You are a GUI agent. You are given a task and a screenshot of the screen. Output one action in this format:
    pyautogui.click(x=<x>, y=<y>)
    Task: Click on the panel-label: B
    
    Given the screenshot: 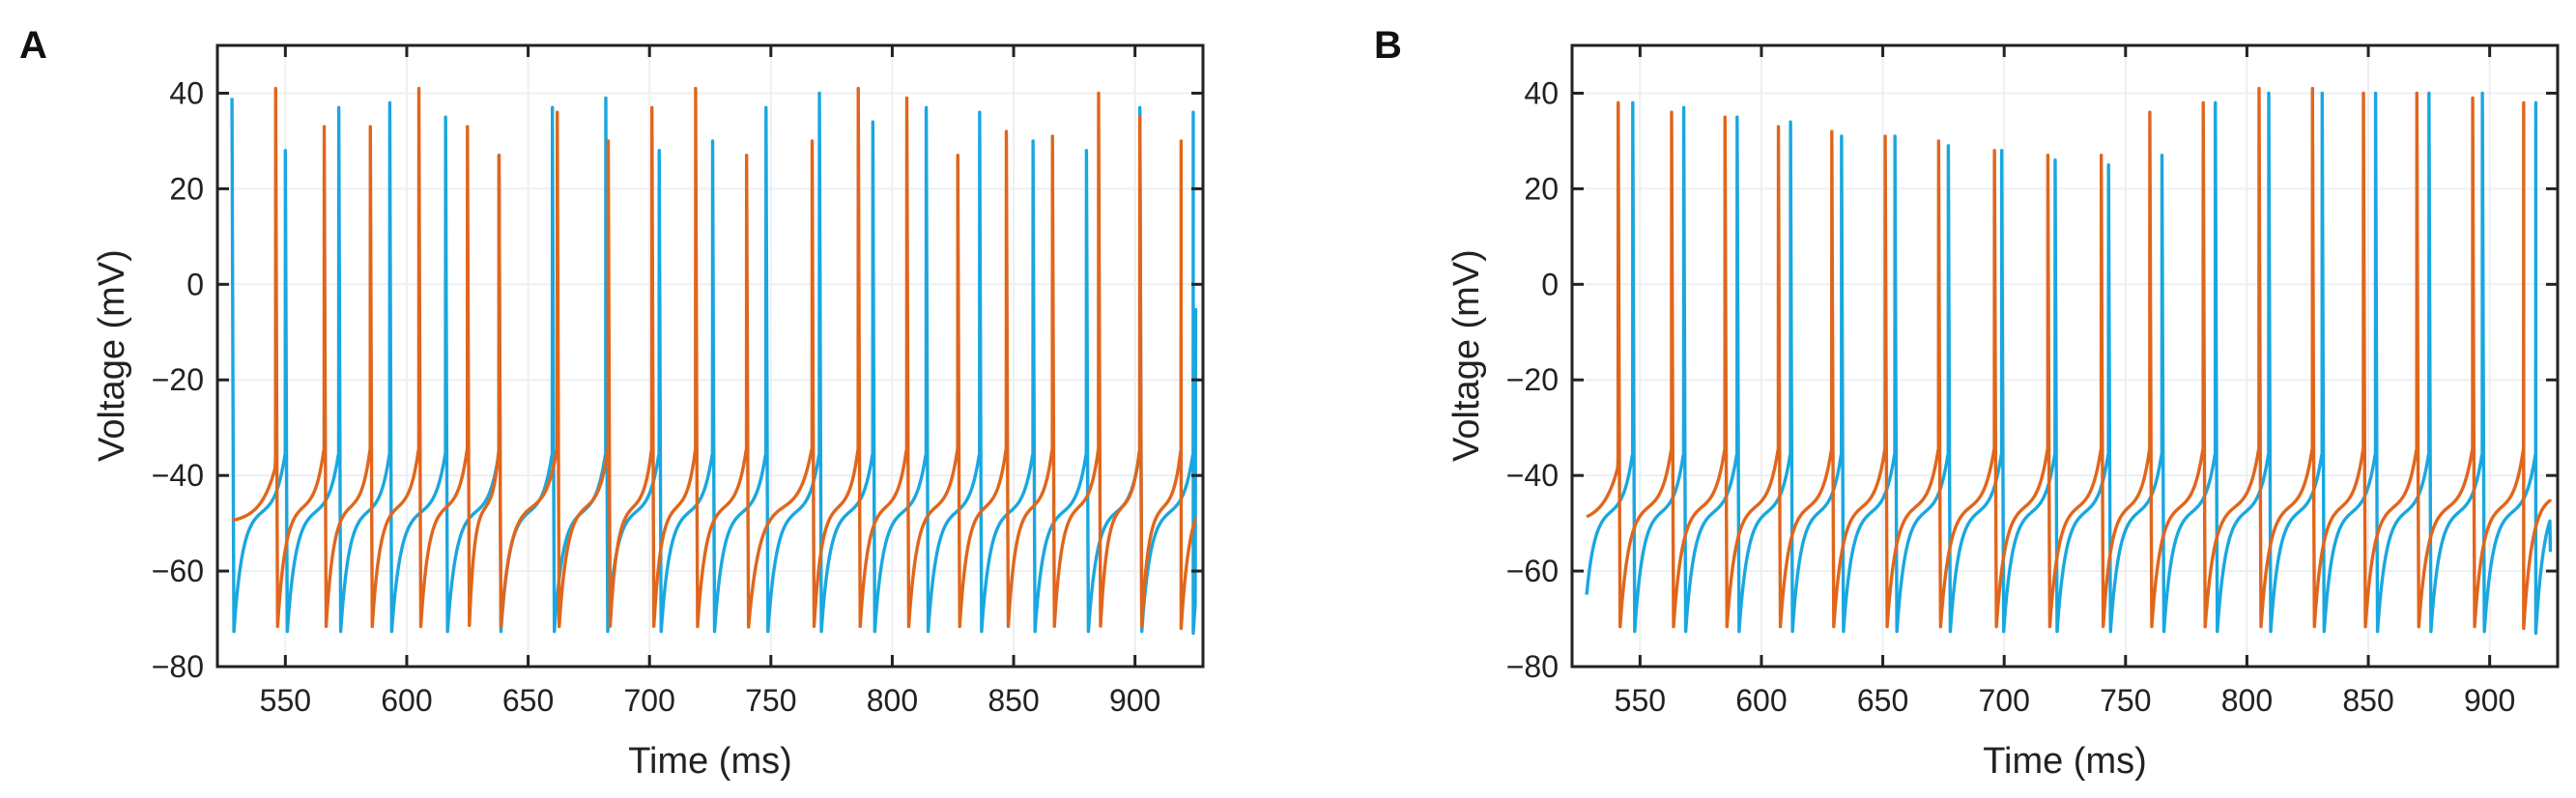 What is the action you would take?
    pyautogui.click(x=1388, y=45)
    